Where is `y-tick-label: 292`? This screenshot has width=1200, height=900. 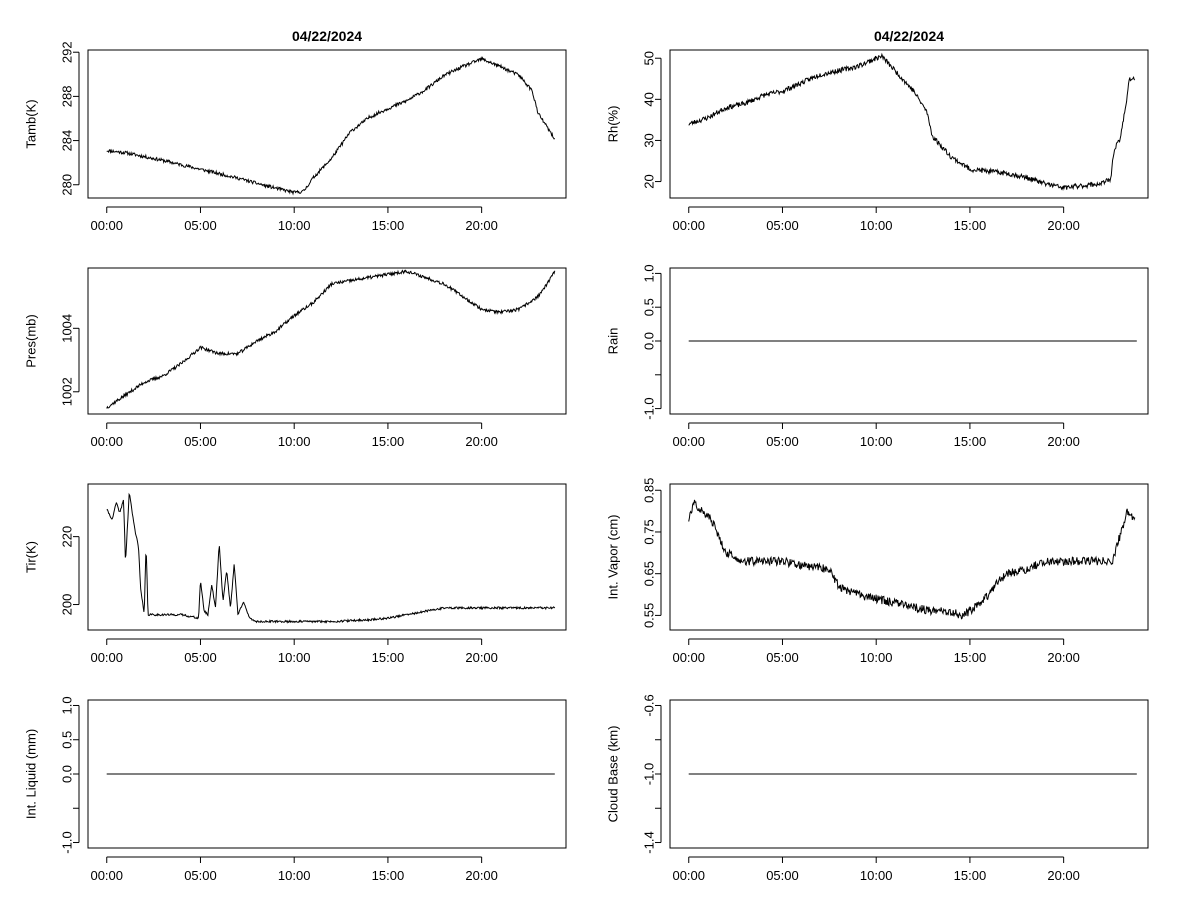 y-tick-label: 292 is located at coordinates (66, 52).